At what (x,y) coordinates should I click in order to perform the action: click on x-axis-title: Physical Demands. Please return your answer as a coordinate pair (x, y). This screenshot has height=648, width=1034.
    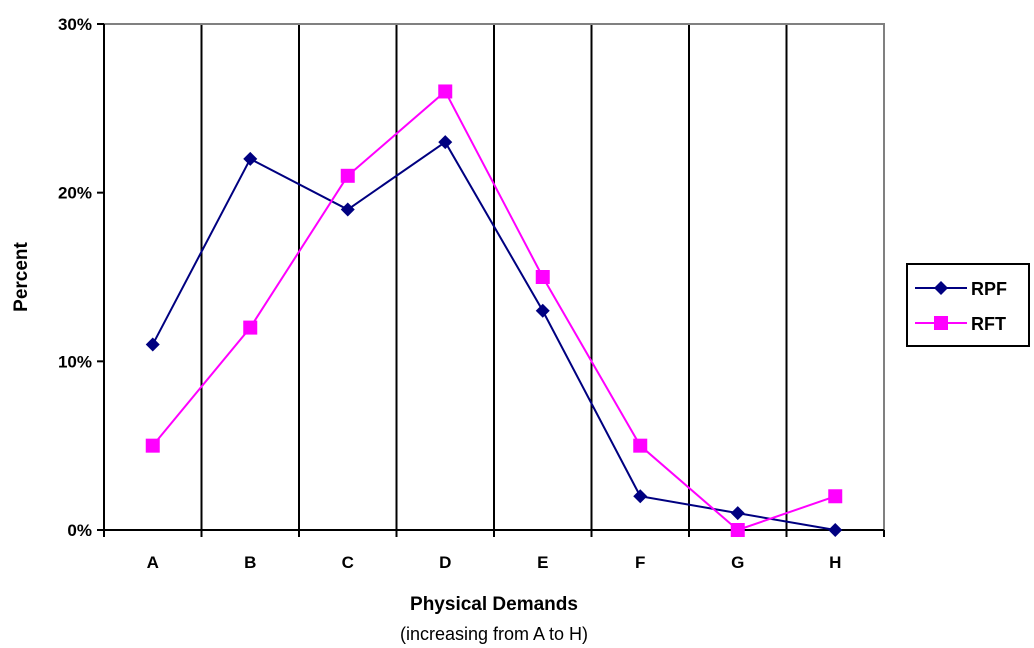
    Looking at the image, I should click on (494, 604).